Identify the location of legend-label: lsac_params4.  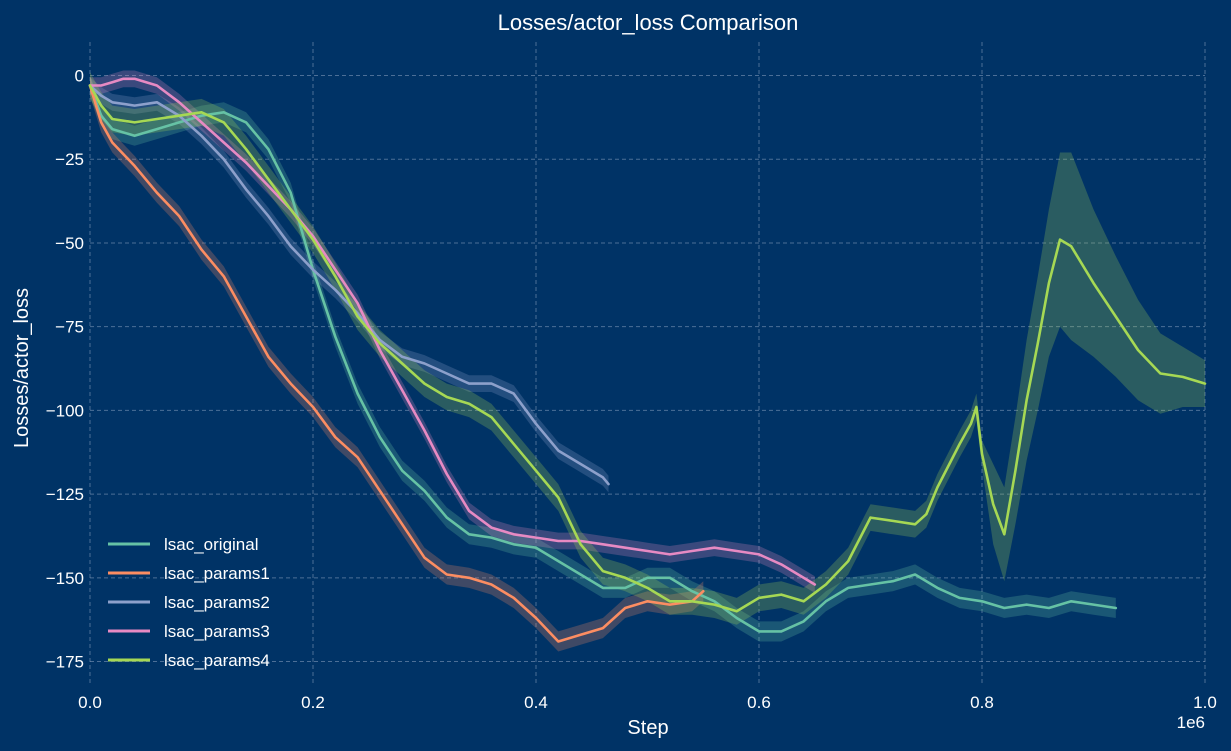
(217, 660).